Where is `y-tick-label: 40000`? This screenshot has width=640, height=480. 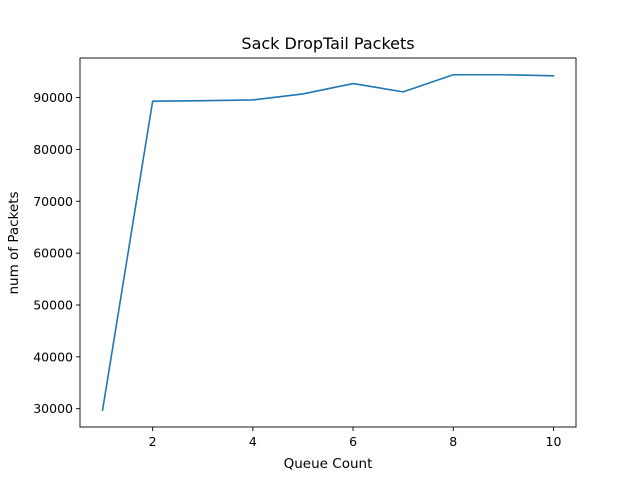
y-tick-label: 40000 is located at coordinates (53, 356).